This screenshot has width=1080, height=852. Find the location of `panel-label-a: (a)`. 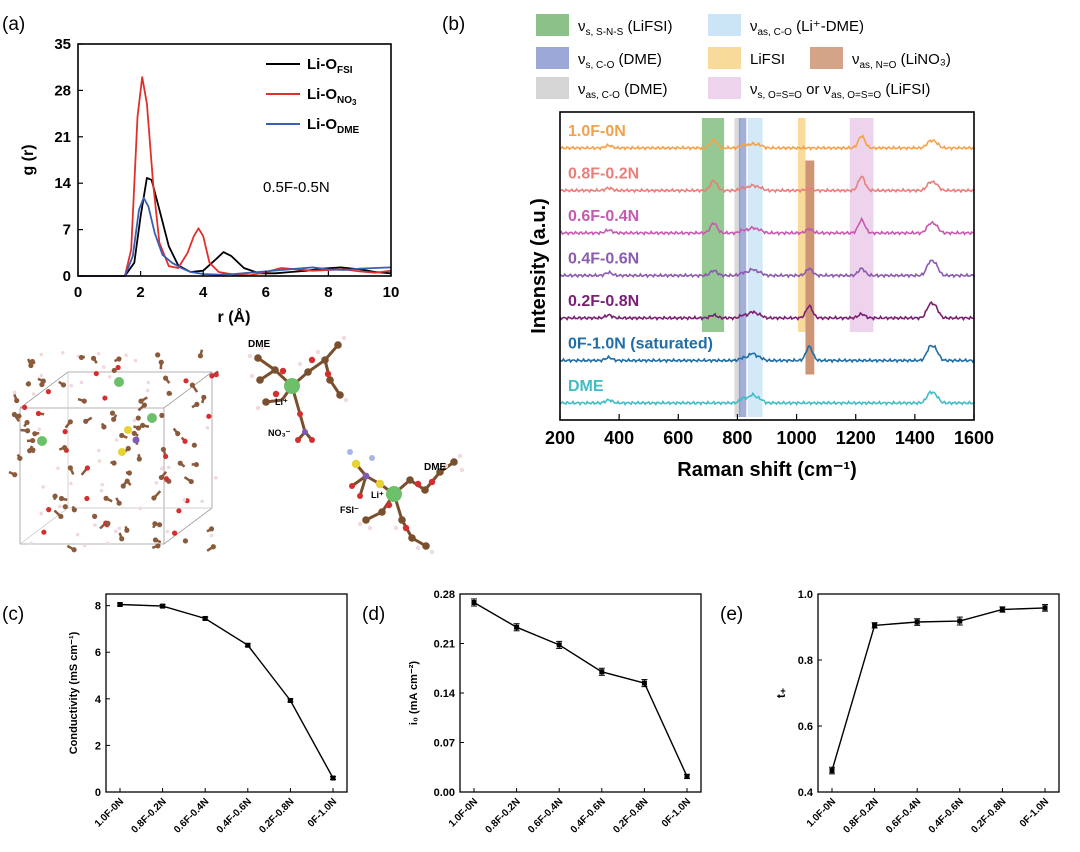

panel-label-a: (a) is located at coordinates (13, 24).